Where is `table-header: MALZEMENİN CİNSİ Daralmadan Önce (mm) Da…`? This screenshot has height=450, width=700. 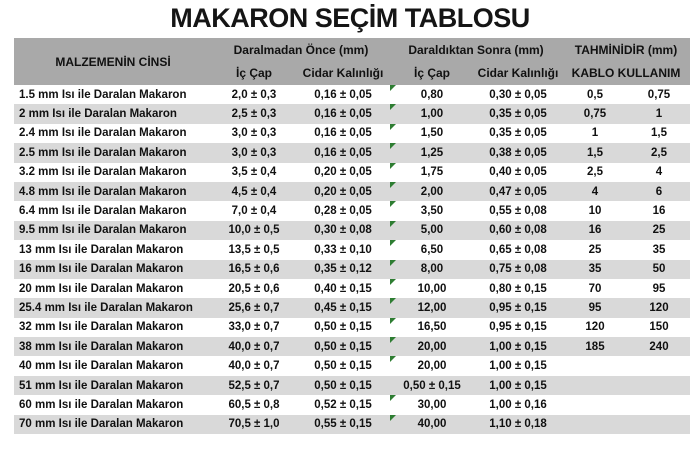
table-header: MALZEMENİN CİNSİ Daralmadan Önce (mm) Da… is located at coordinates (352, 61).